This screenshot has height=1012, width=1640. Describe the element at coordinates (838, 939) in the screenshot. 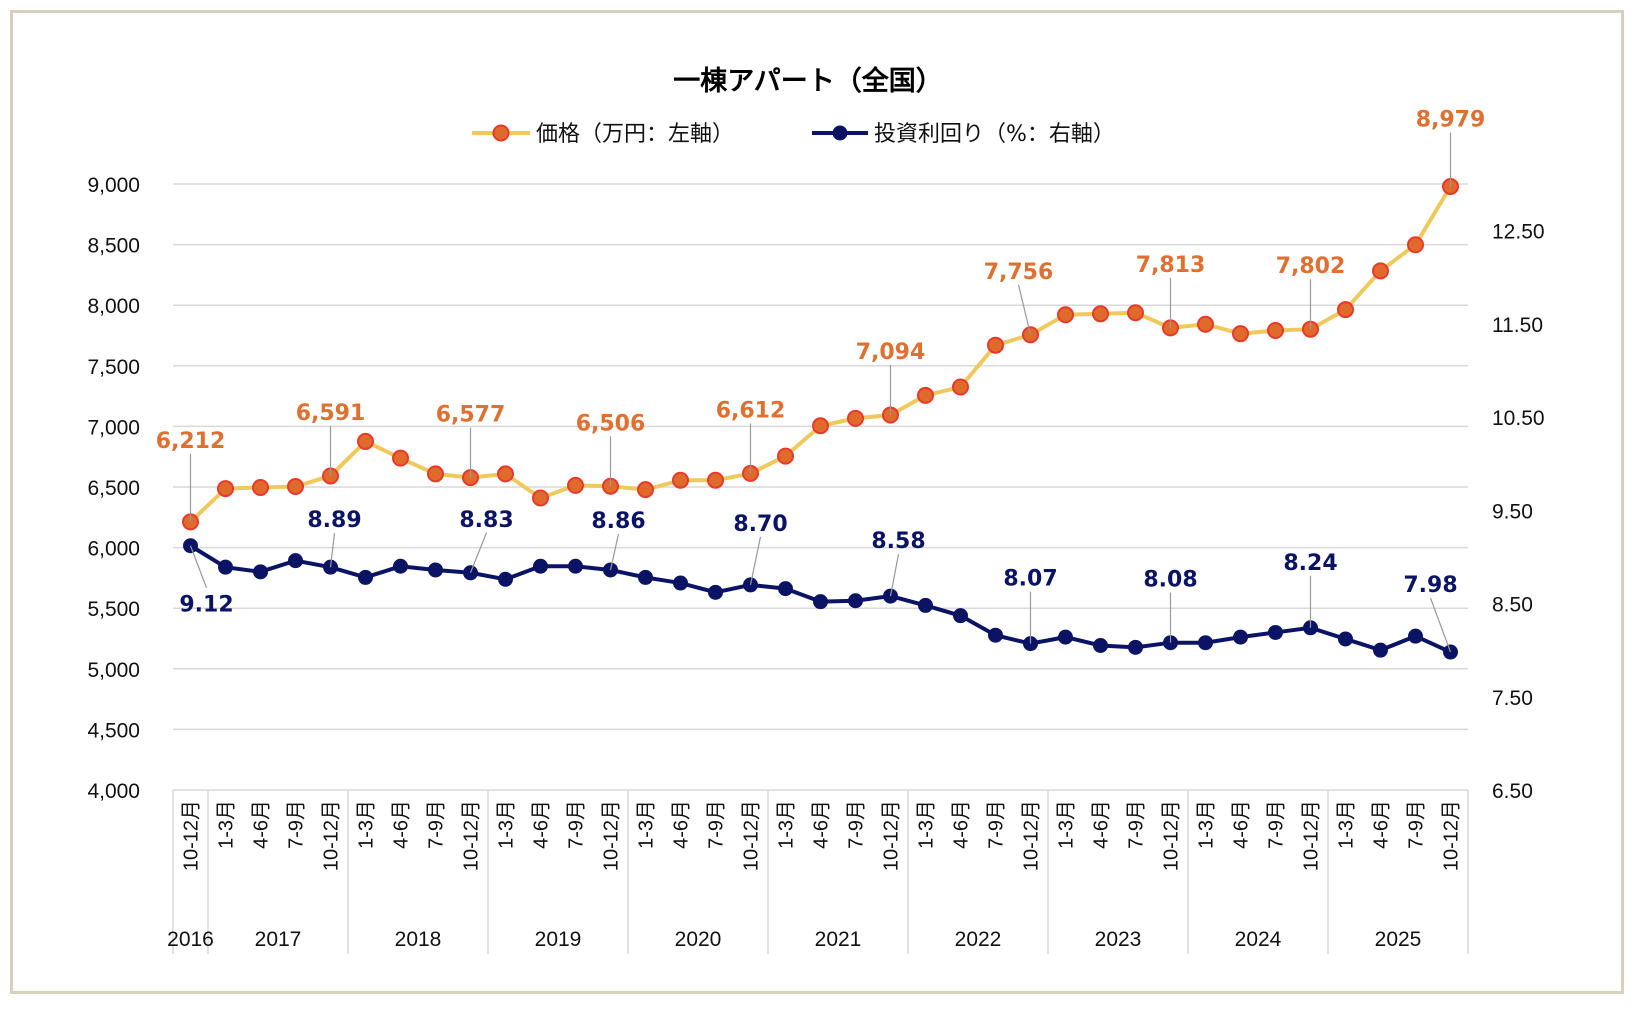

I see `year-label: 2021` at that location.